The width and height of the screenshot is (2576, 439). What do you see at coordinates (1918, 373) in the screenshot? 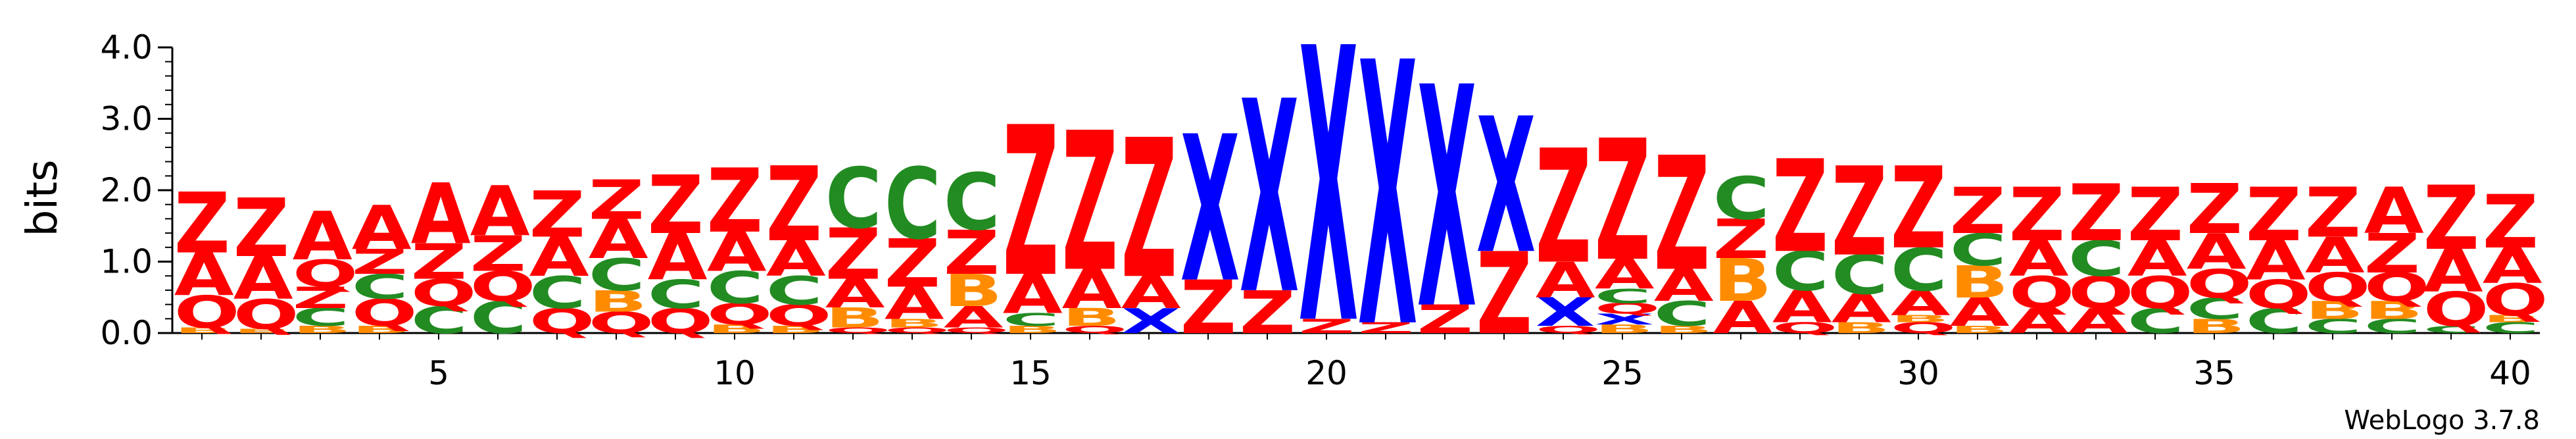
I see `x-tick-label: 30` at bounding box center [1918, 373].